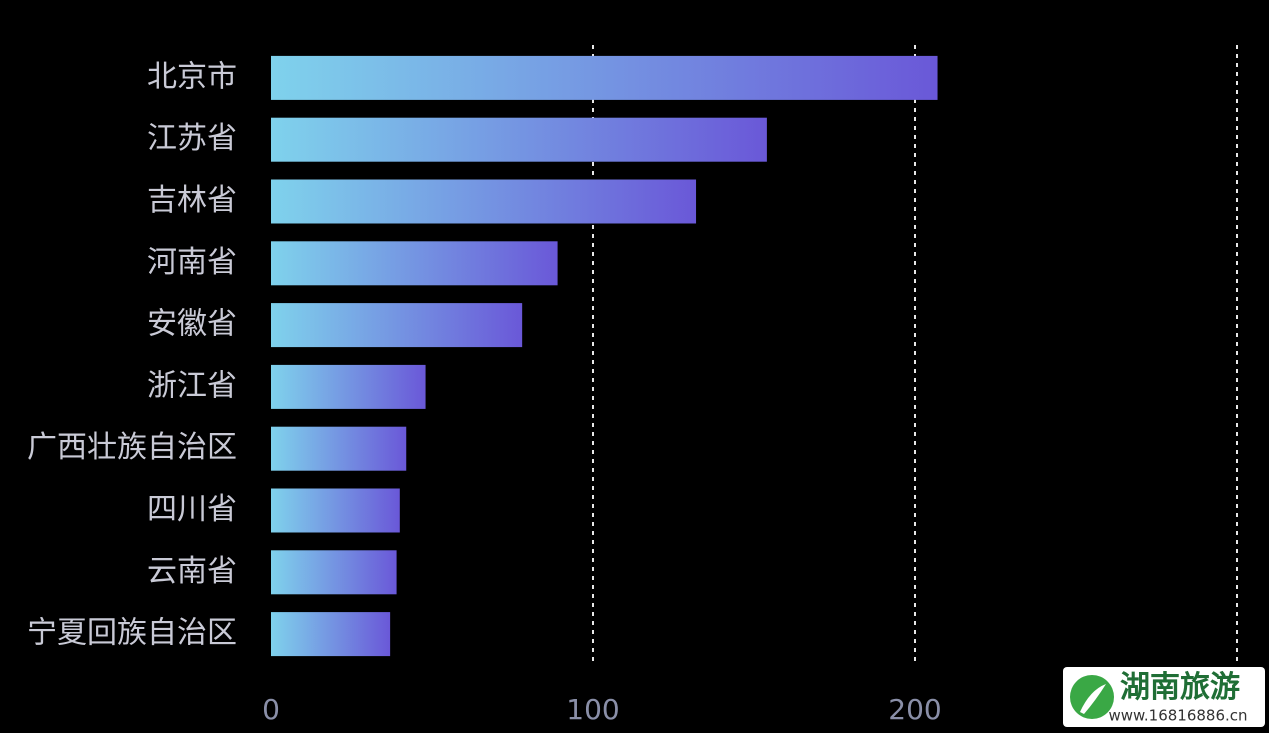 The height and width of the screenshot is (733, 1269). I want to click on x-tick-label: 100, so click(592, 709).